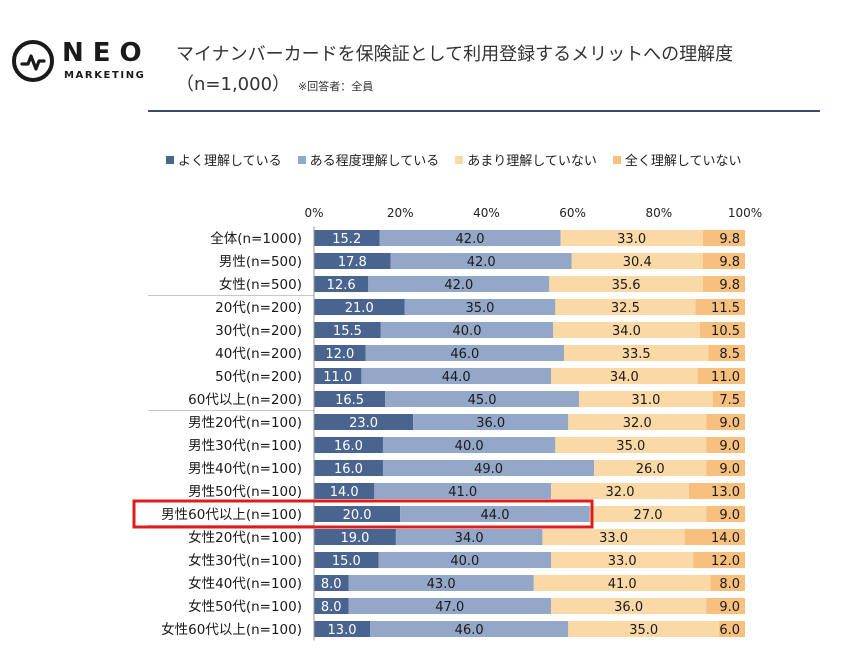 The width and height of the screenshot is (854, 665). I want to click on data-label: 15.2, so click(346, 239).